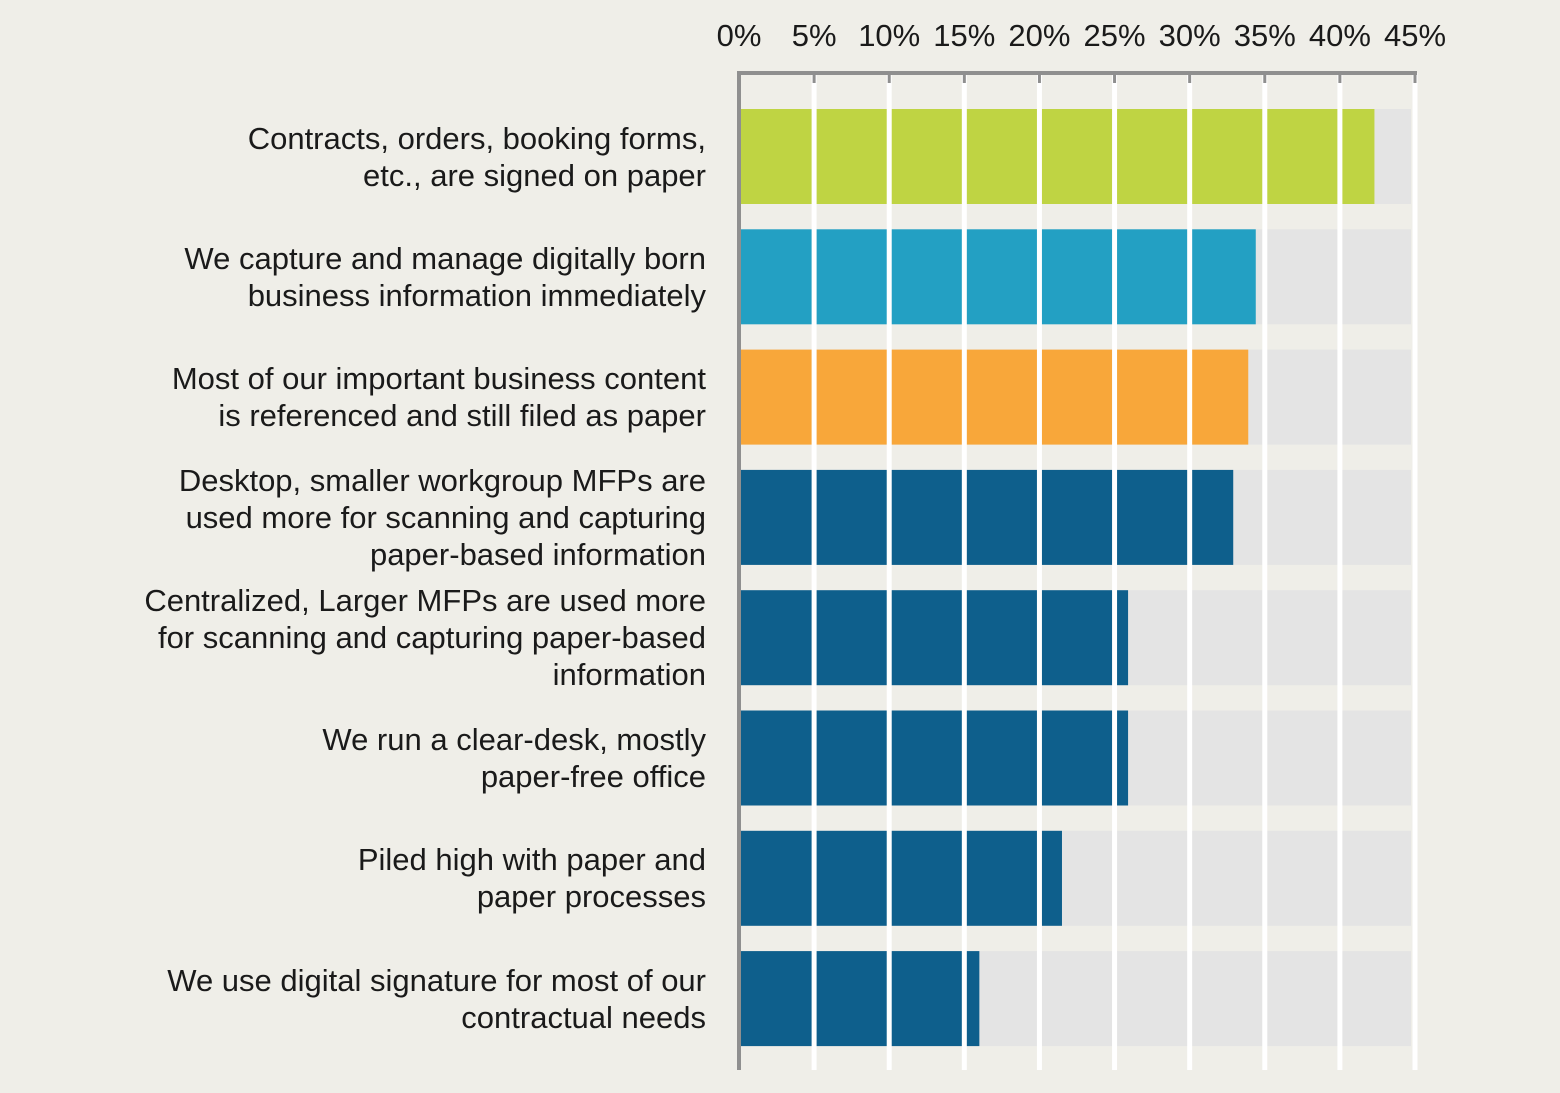  I want to click on x-tick-label: 5%, so click(814, 35).